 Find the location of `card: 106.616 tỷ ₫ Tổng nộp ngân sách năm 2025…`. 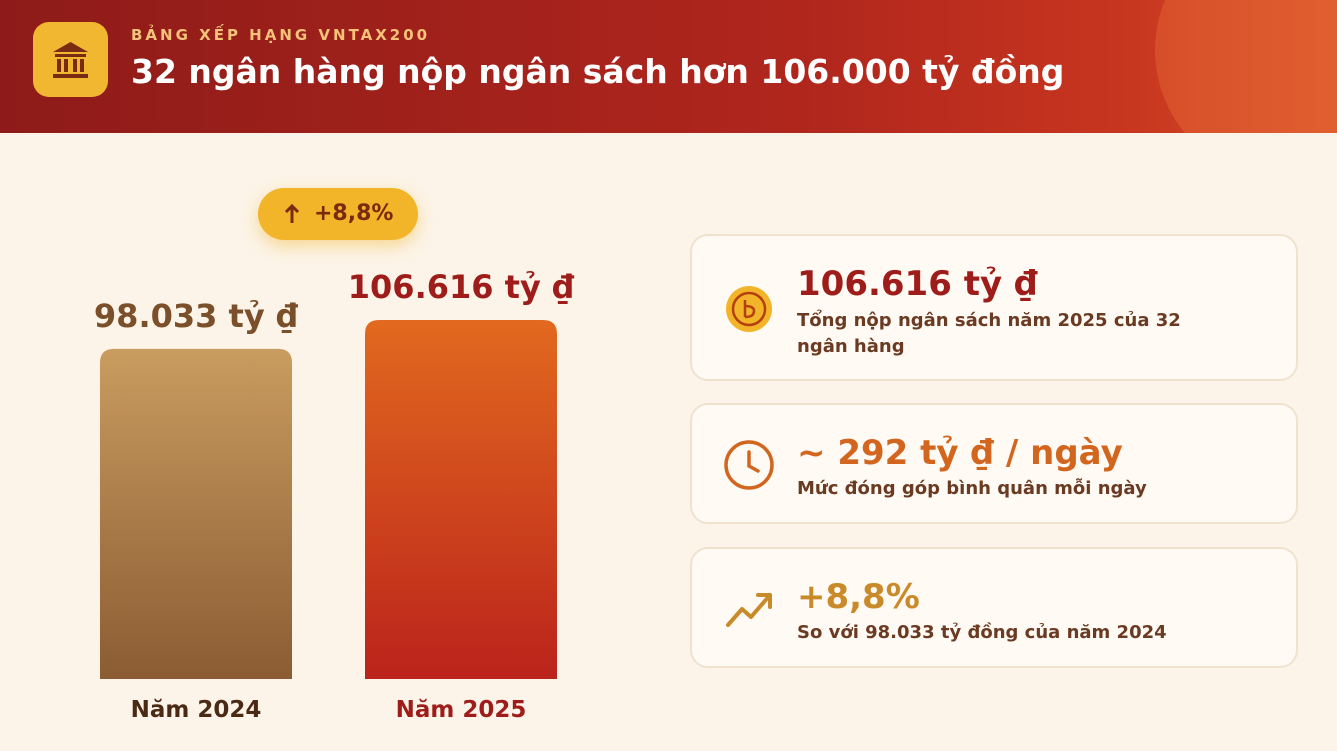

card: 106.616 tỷ ₫ Tổng nộp ngân sách năm 2025… is located at coordinates (994, 307).